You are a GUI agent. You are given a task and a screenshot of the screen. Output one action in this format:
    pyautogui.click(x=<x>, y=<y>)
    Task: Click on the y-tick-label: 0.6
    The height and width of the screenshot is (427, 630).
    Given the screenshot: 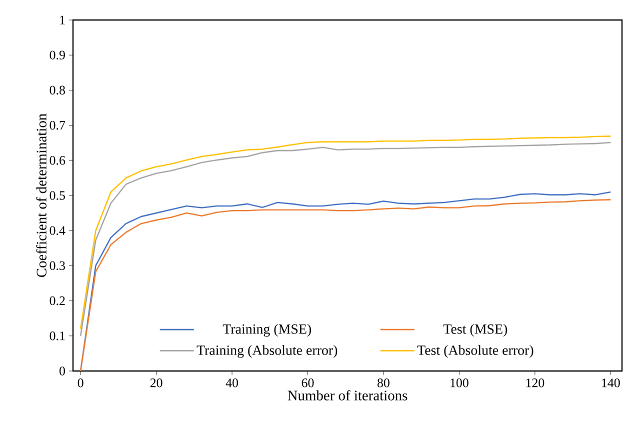 What is the action you would take?
    pyautogui.click(x=58, y=160)
    